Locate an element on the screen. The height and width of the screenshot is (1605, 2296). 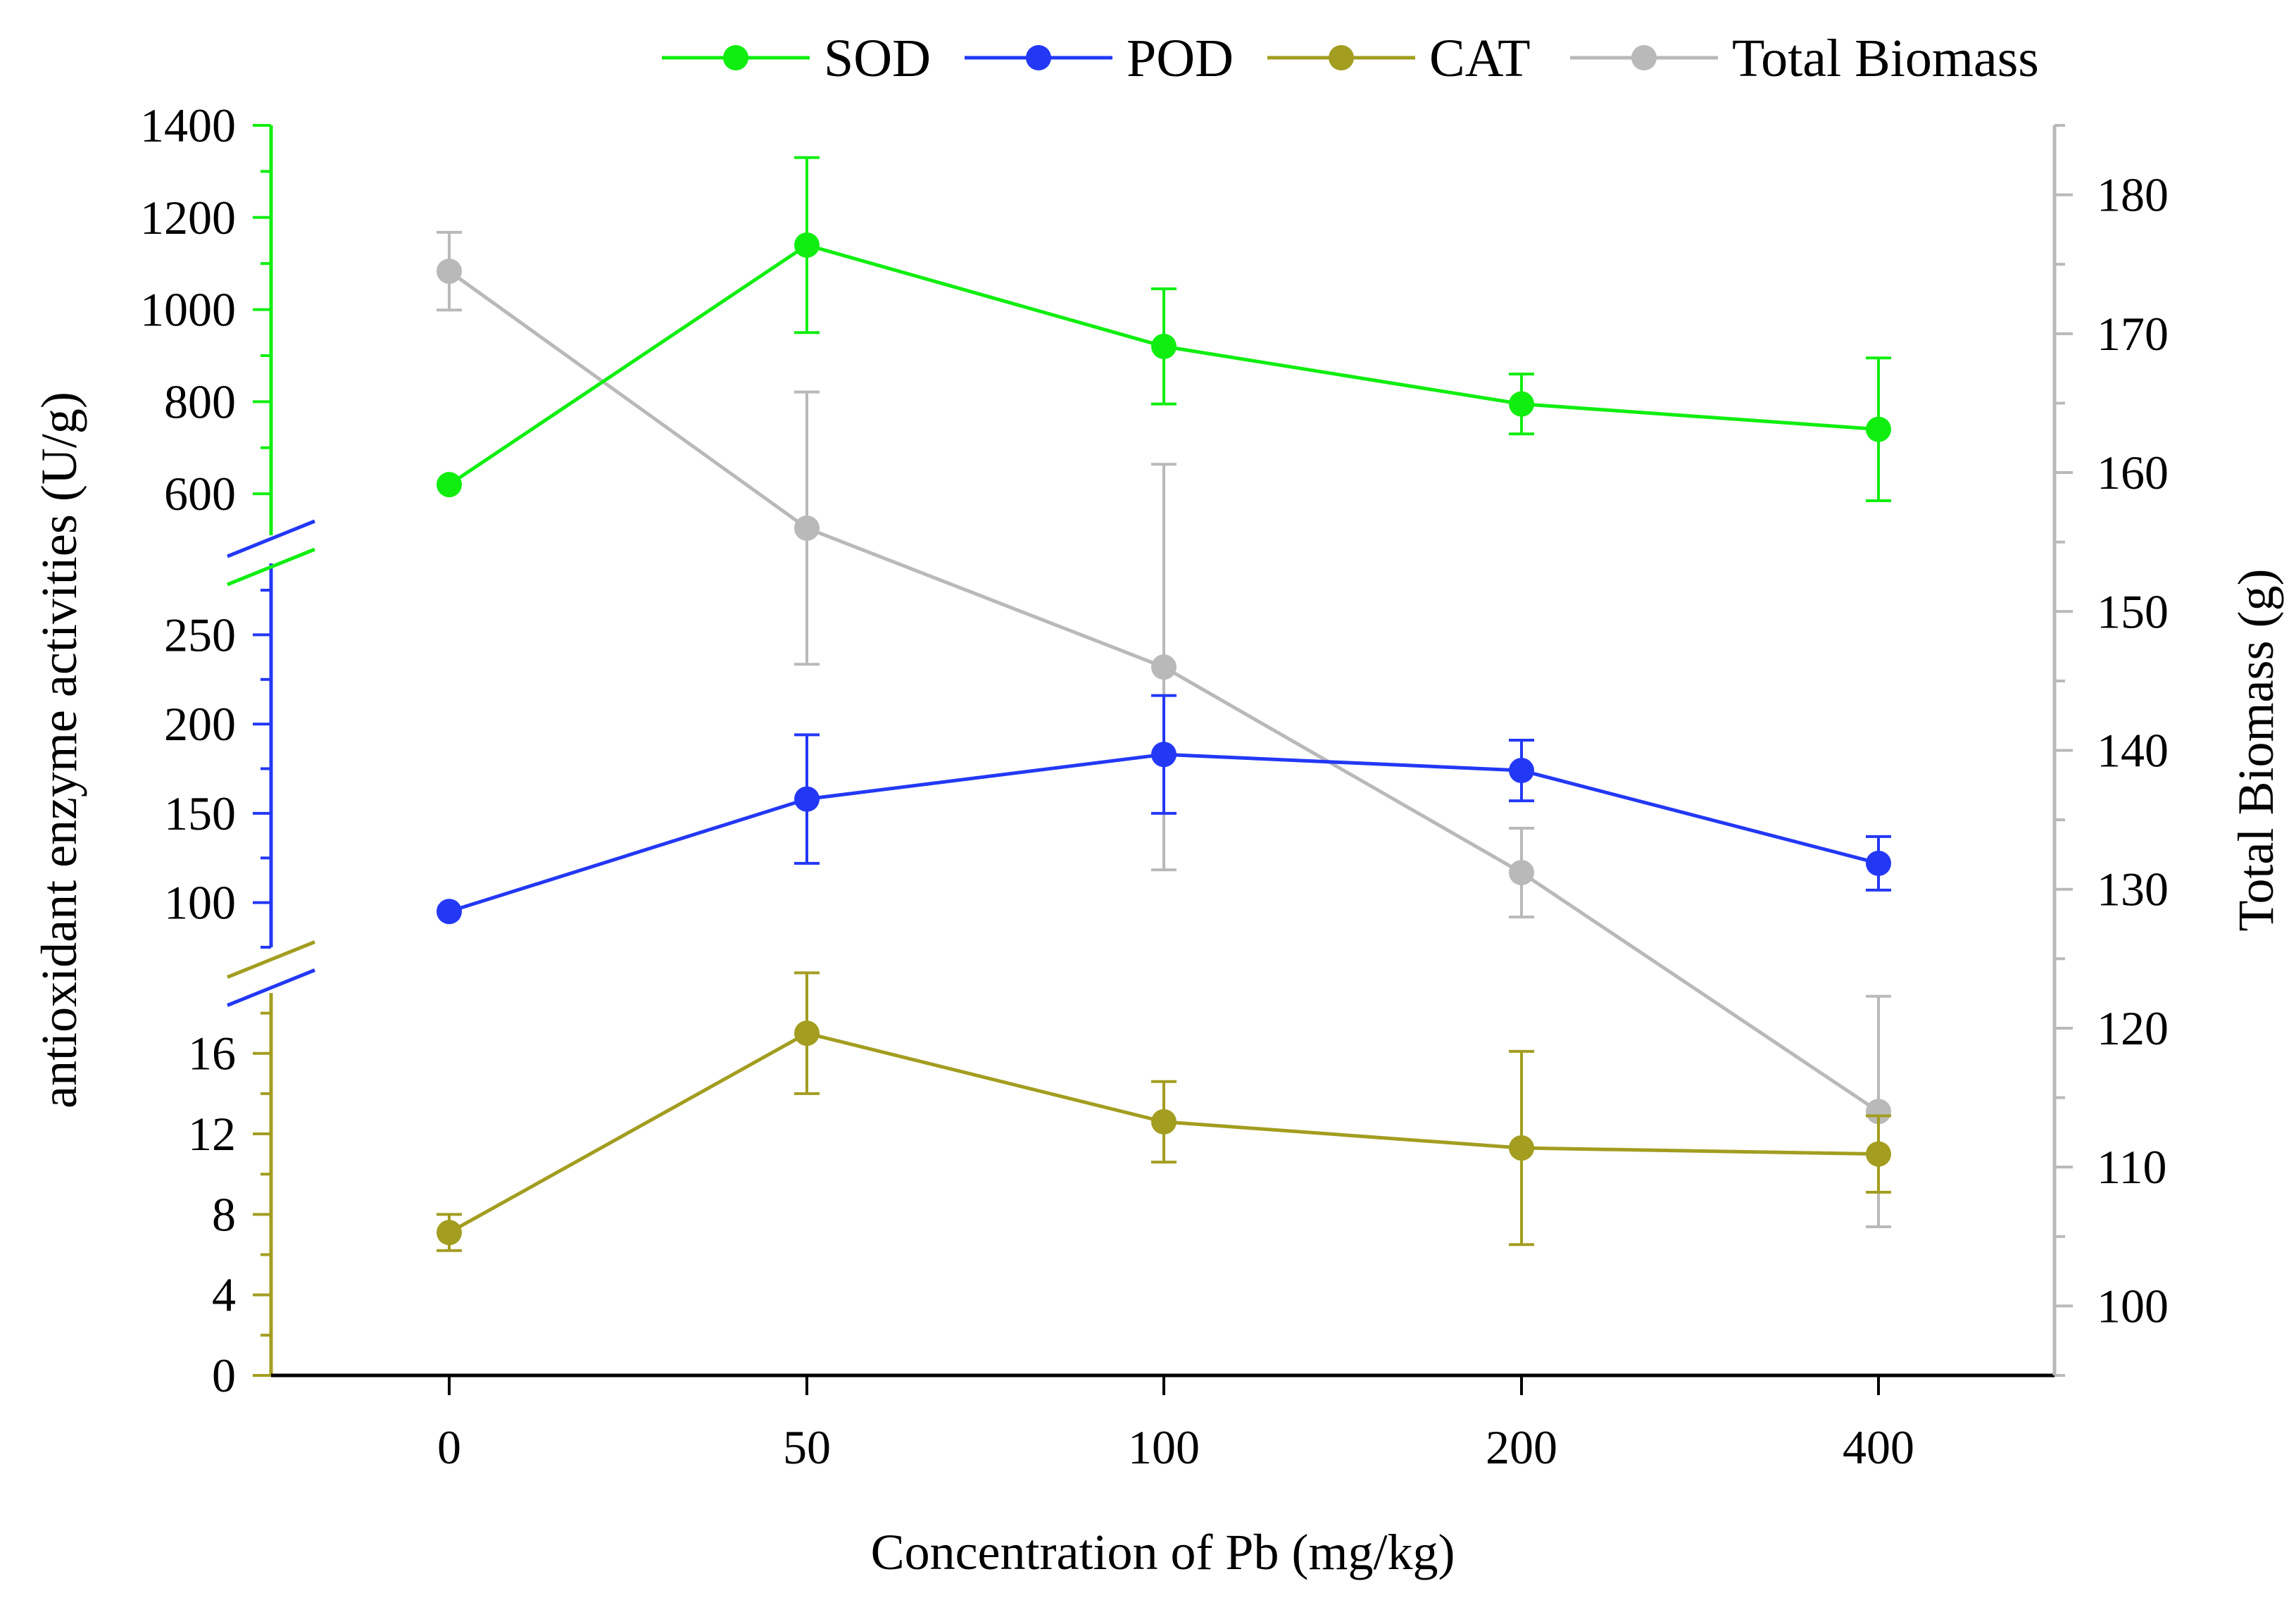
left-y-axis-title: antioxidant enzyme activities (U/g) is located at coordinates (59, 750).